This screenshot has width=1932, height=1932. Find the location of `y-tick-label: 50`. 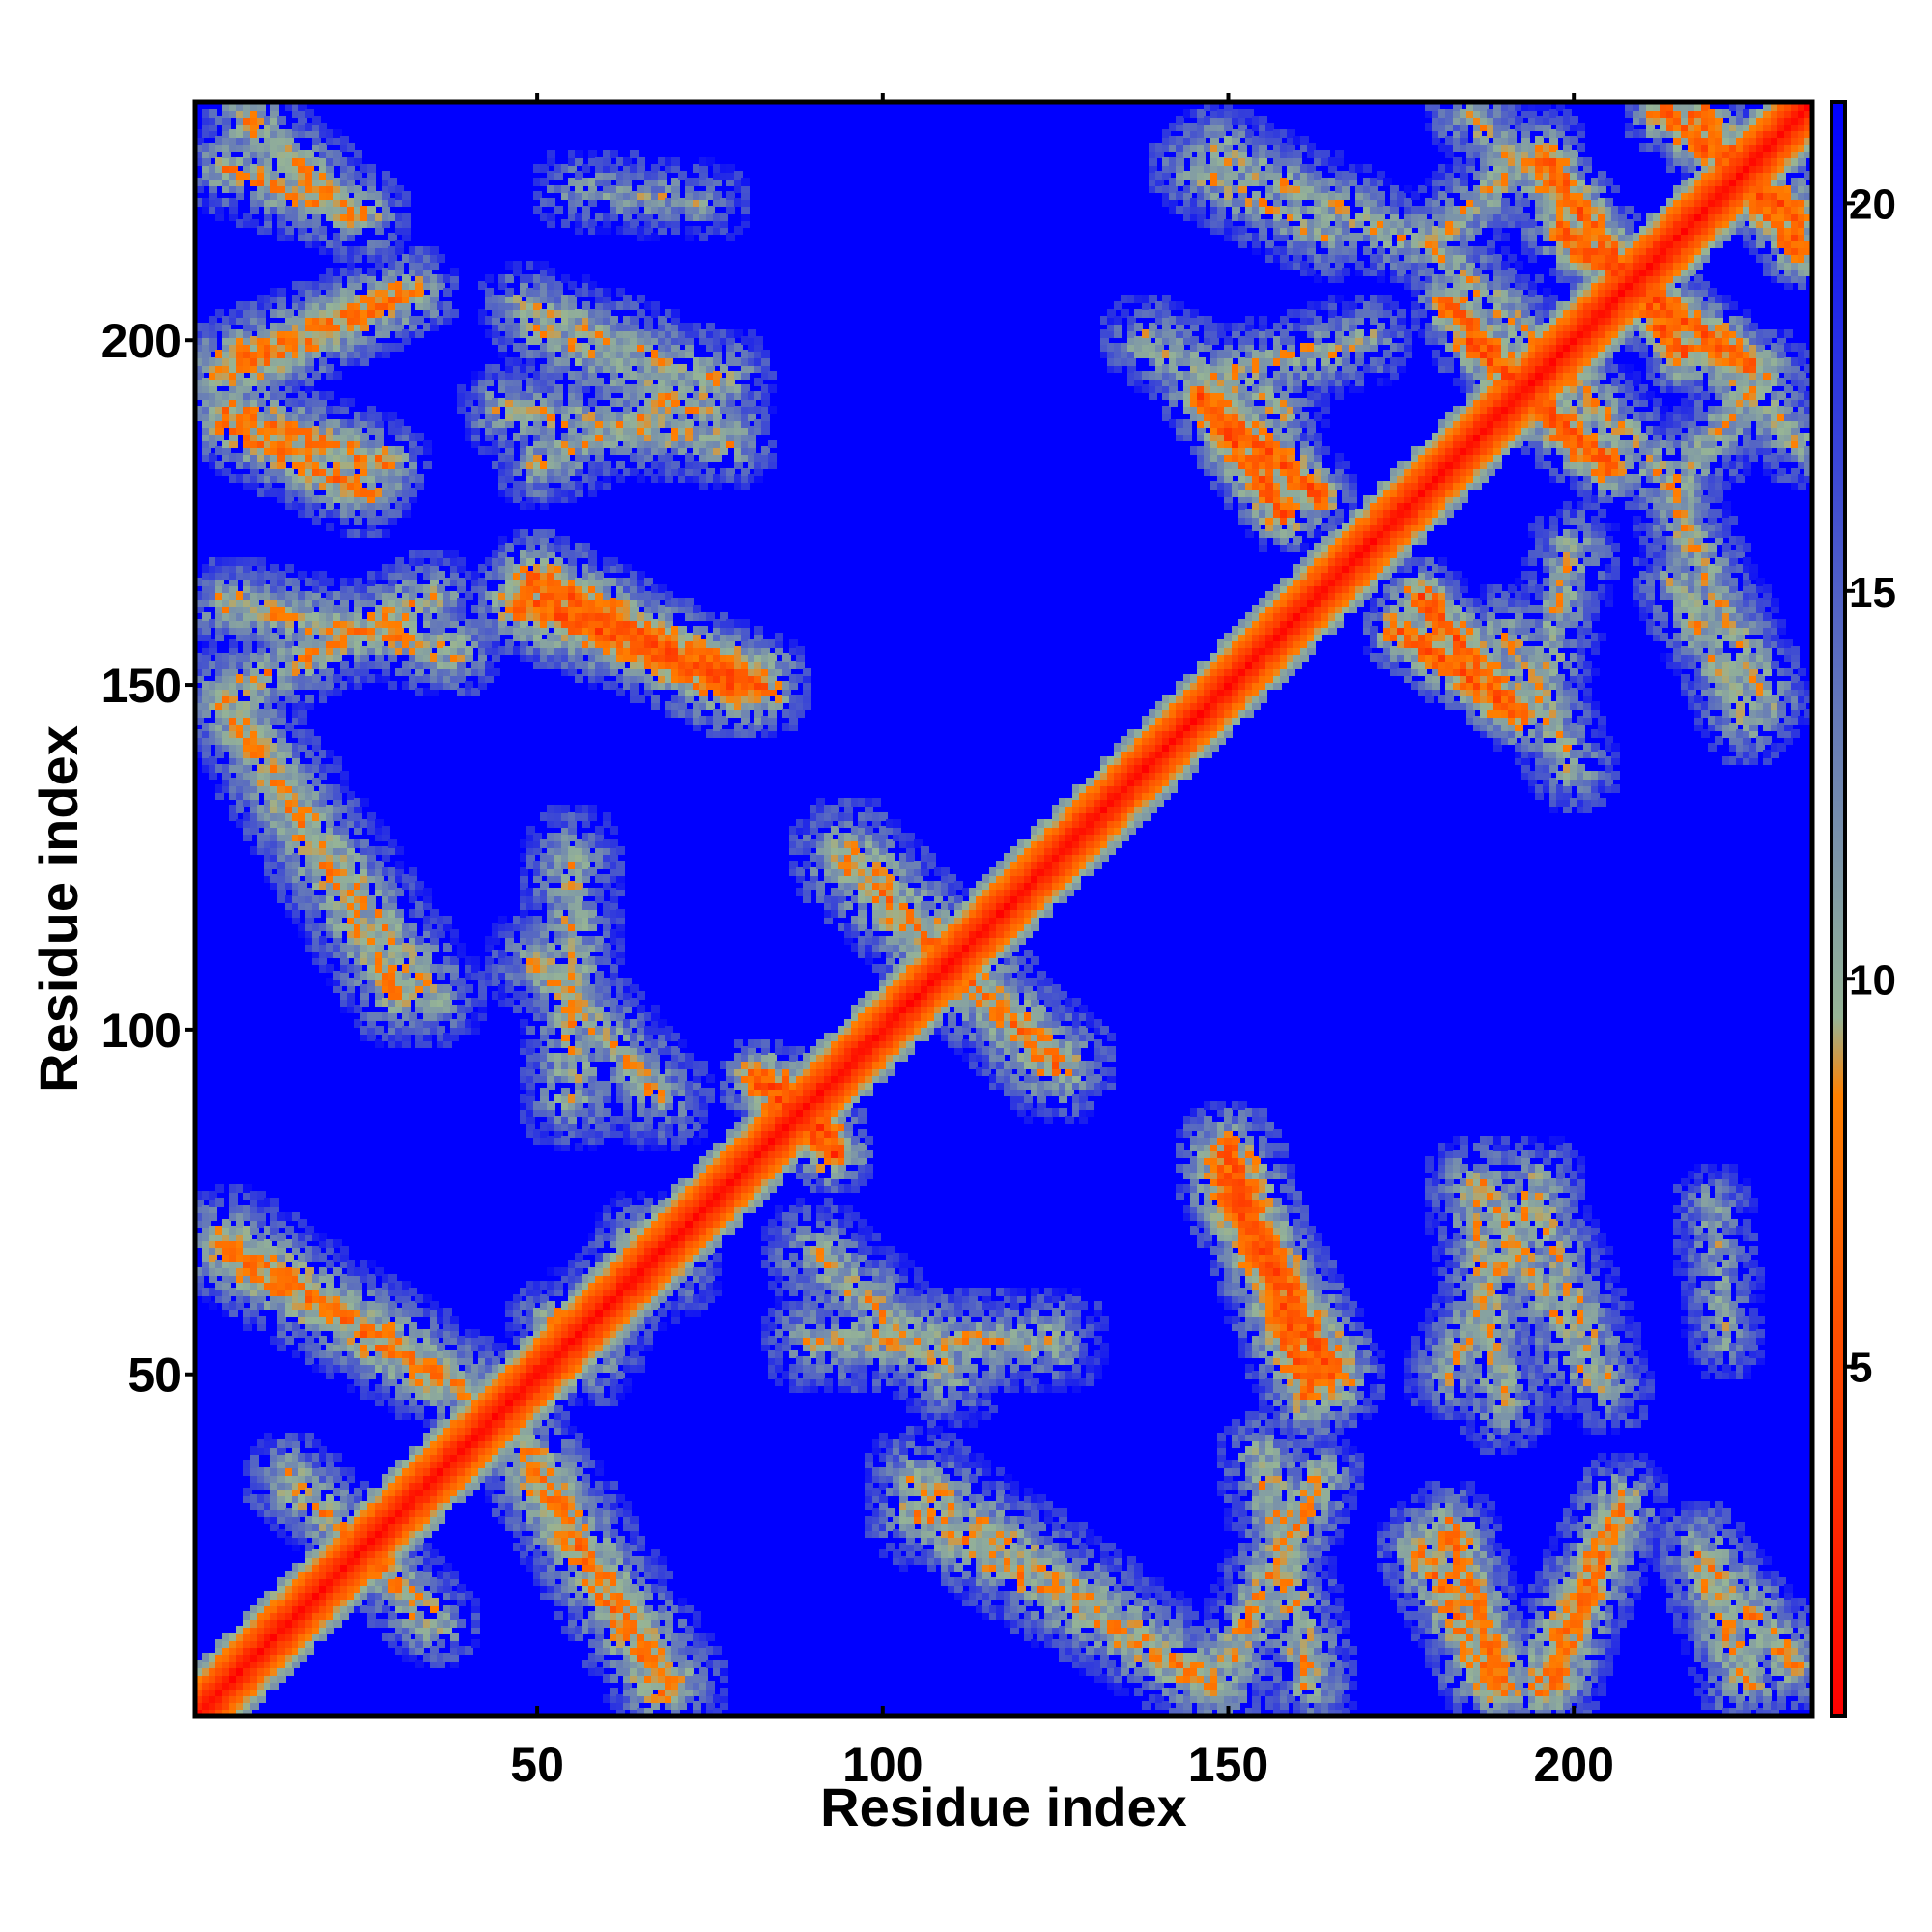

y-tick-label: 50 is located at coordinates (155, 1376).